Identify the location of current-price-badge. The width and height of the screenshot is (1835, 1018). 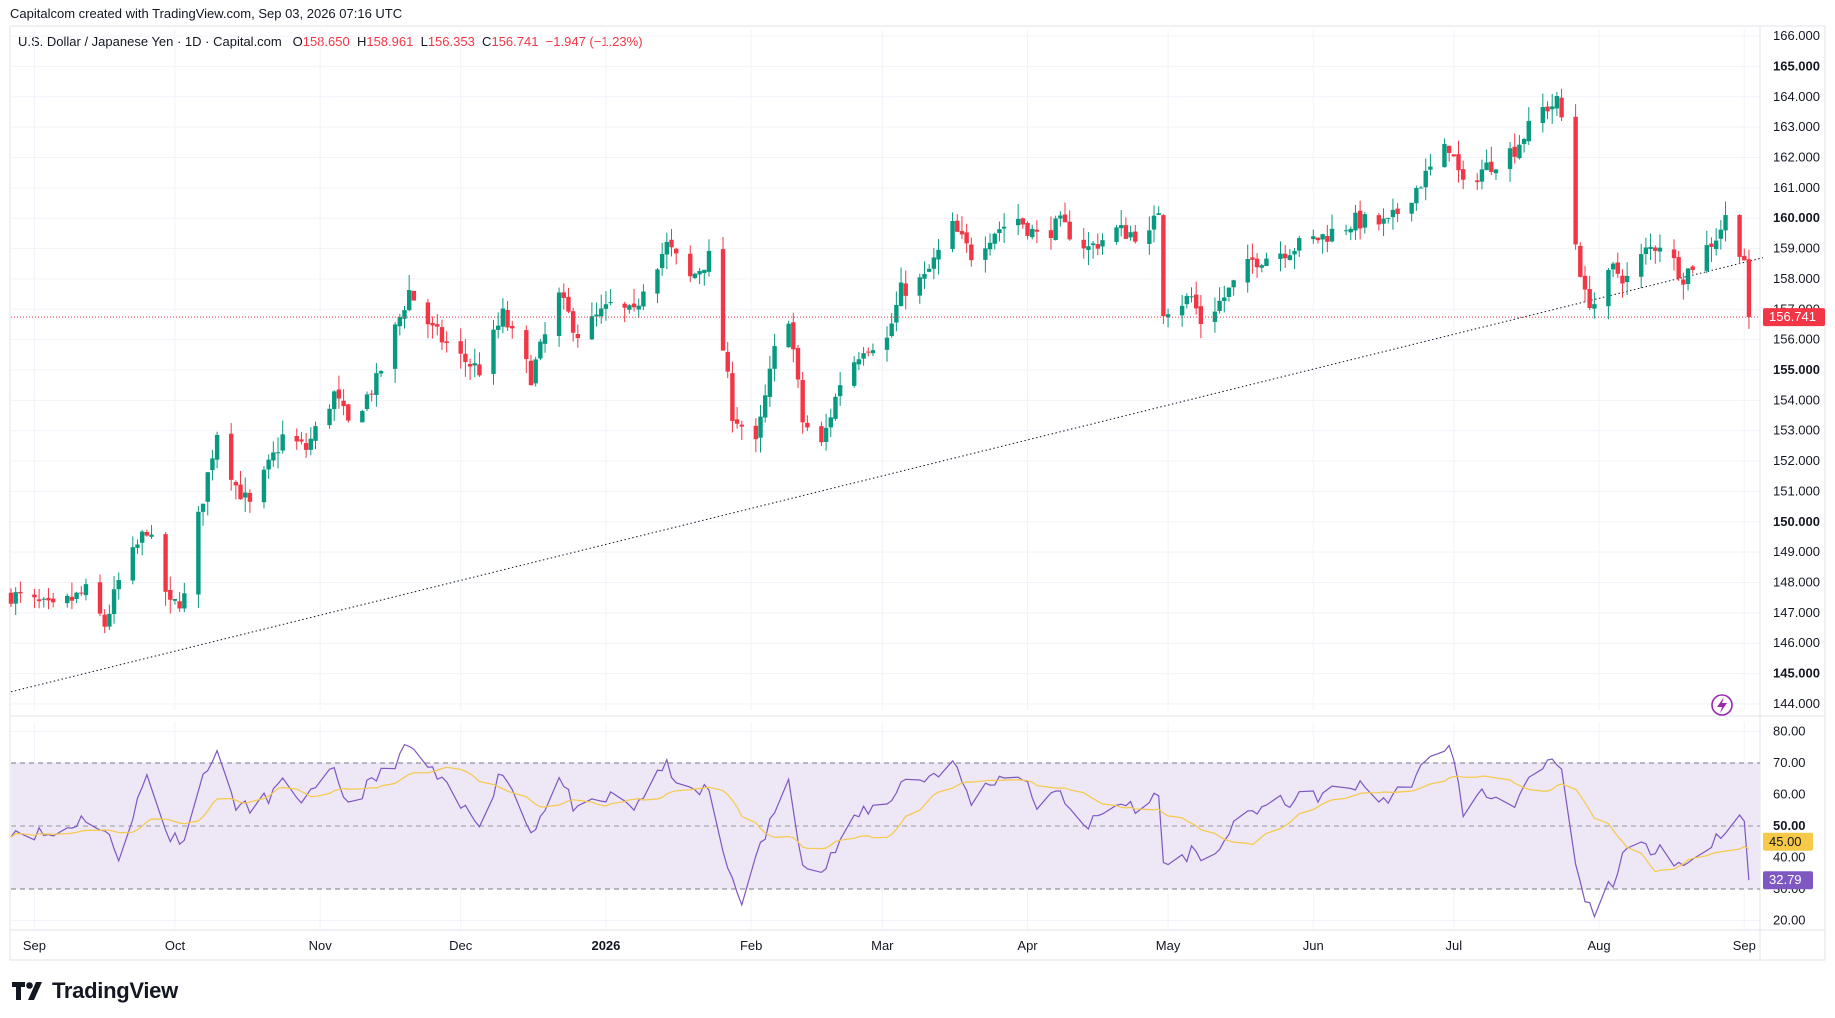
(1794, 317).